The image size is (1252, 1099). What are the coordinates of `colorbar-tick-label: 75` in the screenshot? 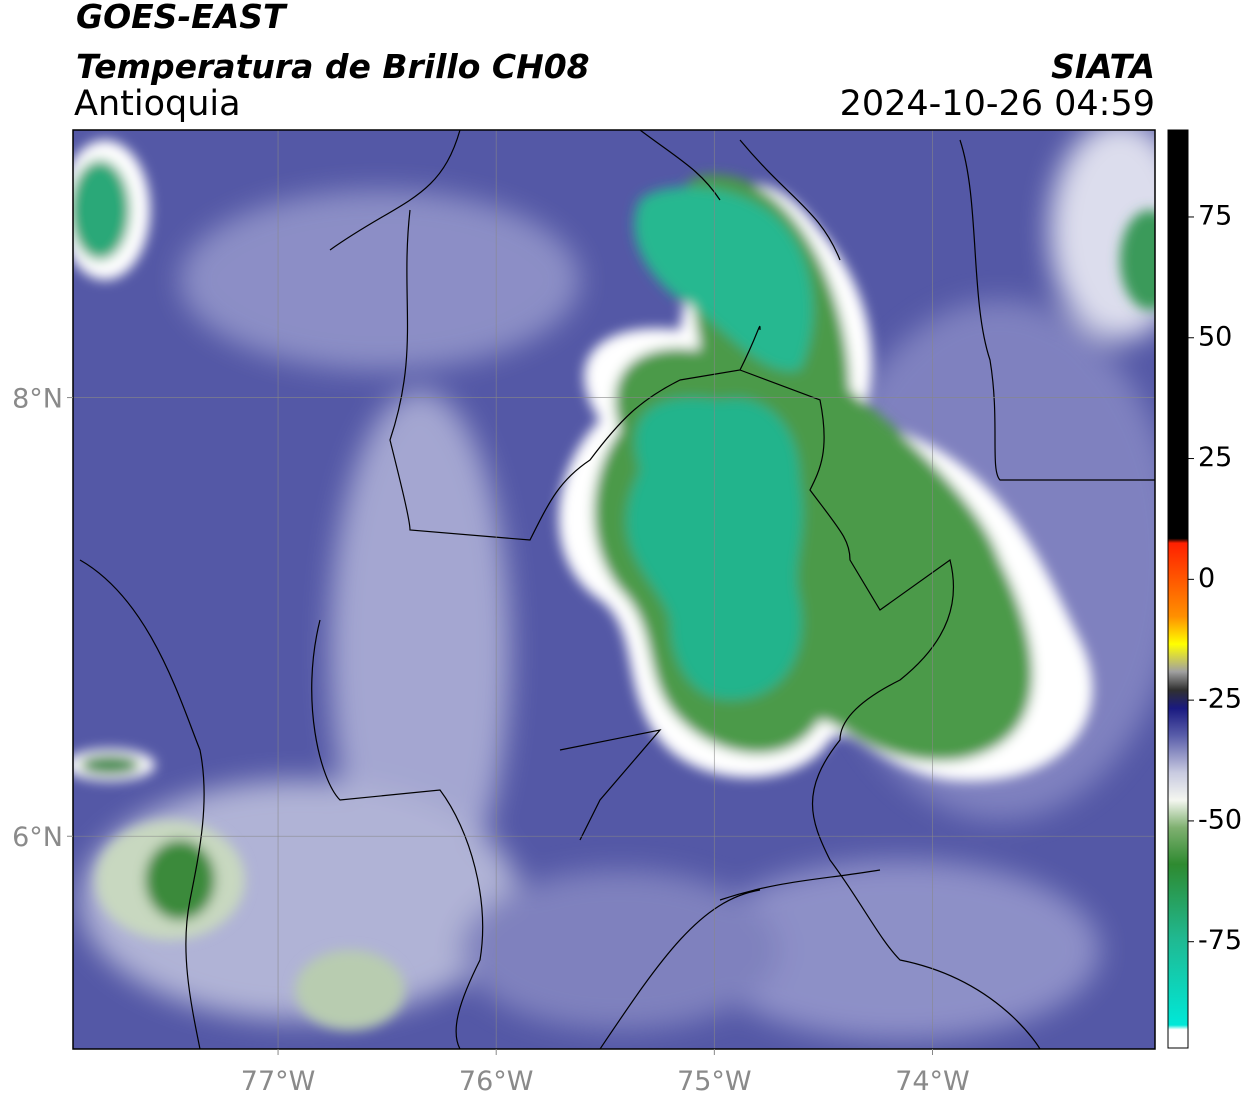 It's located at (1215, 215).